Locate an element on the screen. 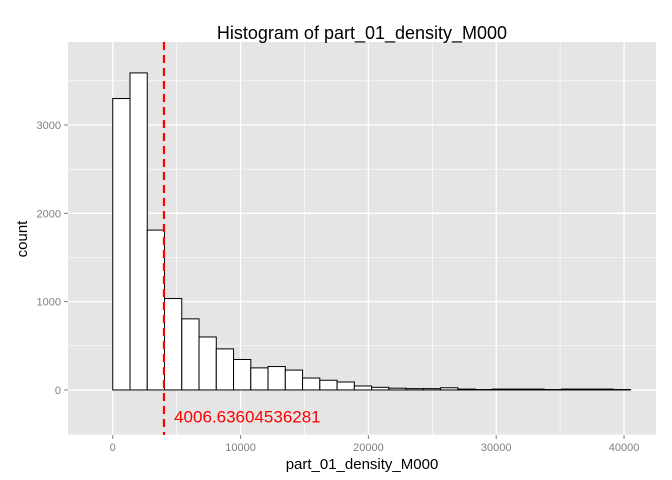  x-tick-label: 20000 is located at coordinates (368, 448).